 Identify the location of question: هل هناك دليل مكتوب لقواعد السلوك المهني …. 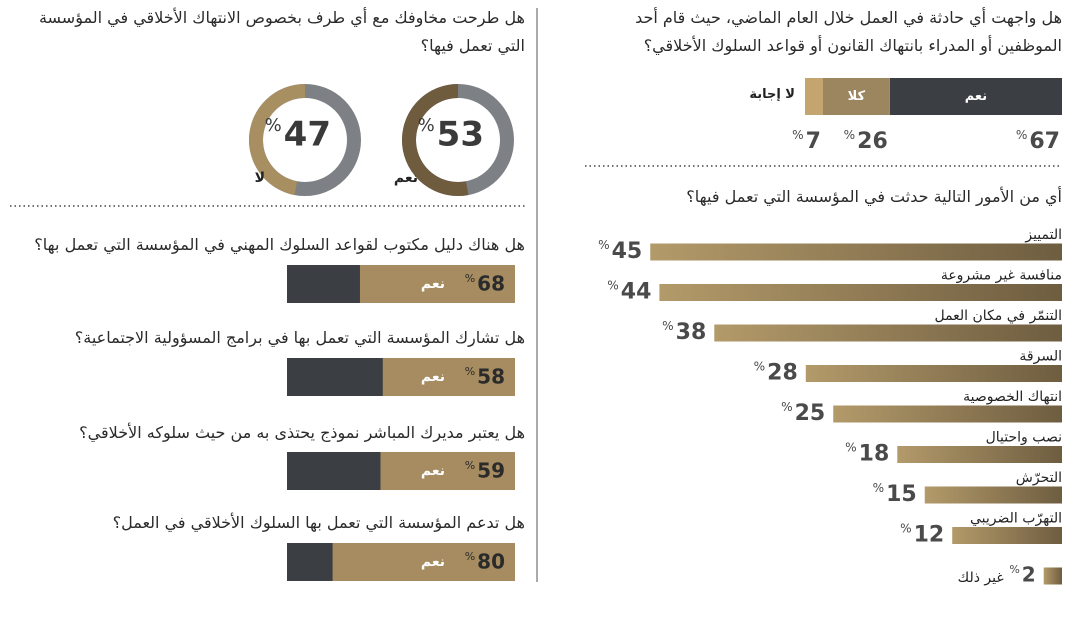
(279, 244).